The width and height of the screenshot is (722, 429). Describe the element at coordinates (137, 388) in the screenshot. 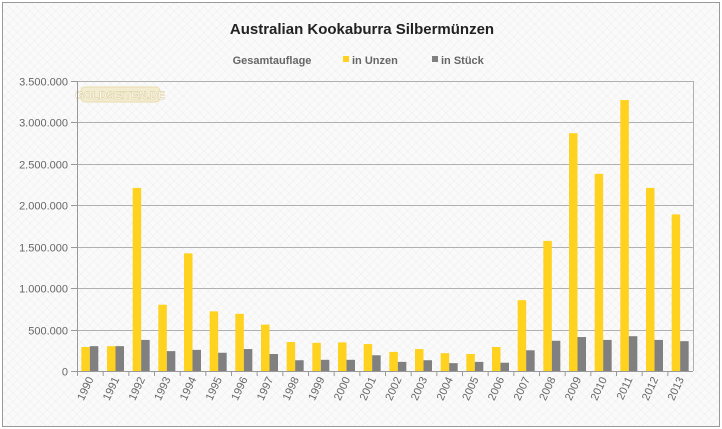

I see `x-tick-label: 1992` at that location.